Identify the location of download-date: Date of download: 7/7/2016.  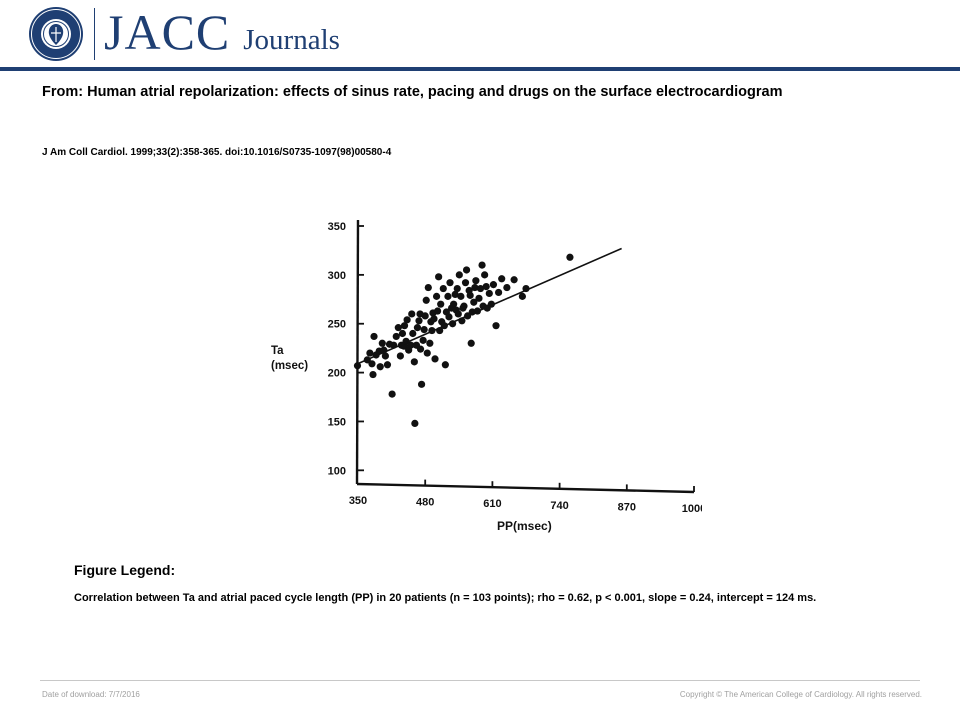
(91, 694).